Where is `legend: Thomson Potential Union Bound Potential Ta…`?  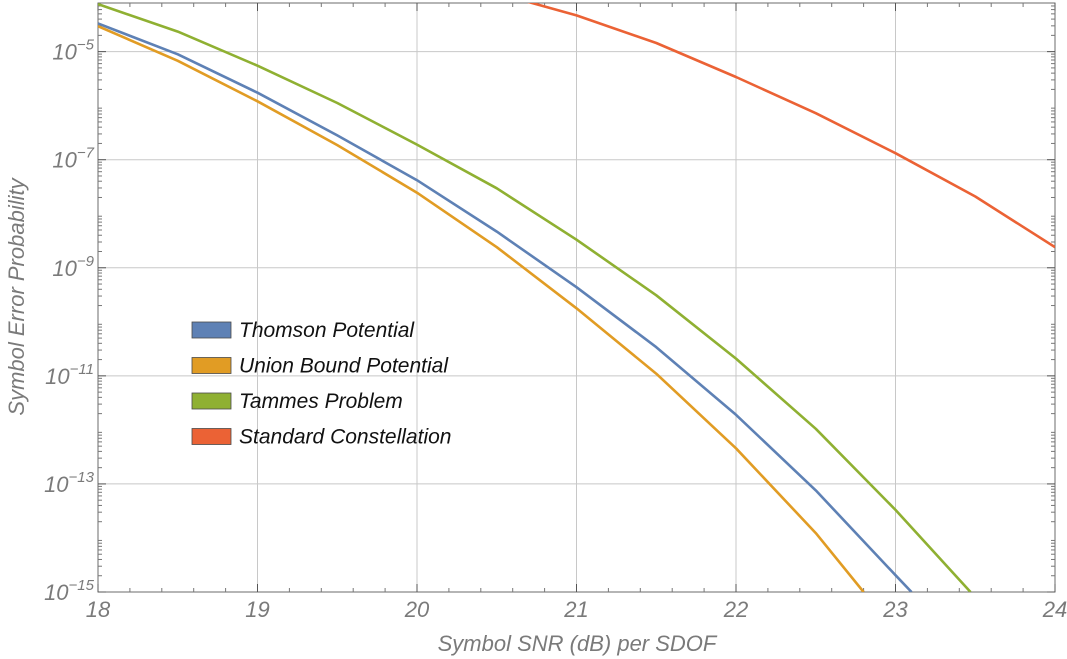
legend: Thomson Potential Union Bound Potential Ta… is located at coordinates (321, 384).